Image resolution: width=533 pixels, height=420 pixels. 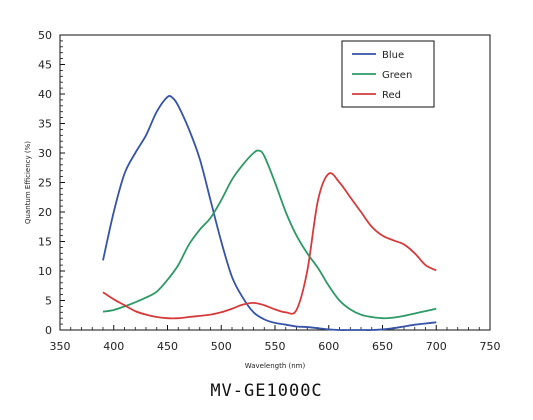 What do you see at coordinates (391, 95) in the screenshot?
I see `legend-label-red: Red` at bounding box center [391, 95].